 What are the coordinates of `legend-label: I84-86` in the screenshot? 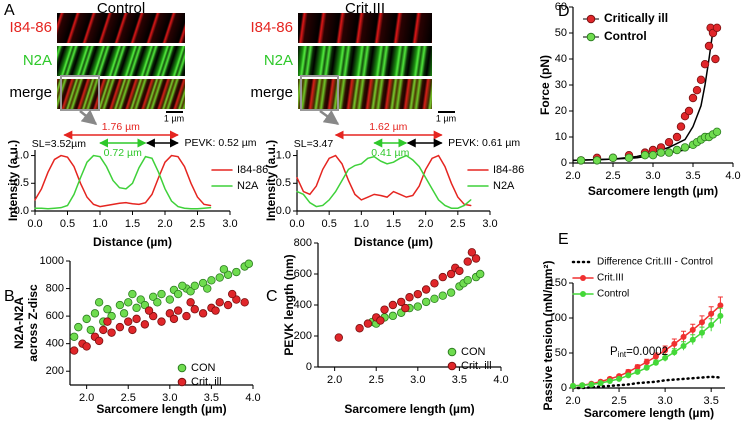 It's located at (508, 170).